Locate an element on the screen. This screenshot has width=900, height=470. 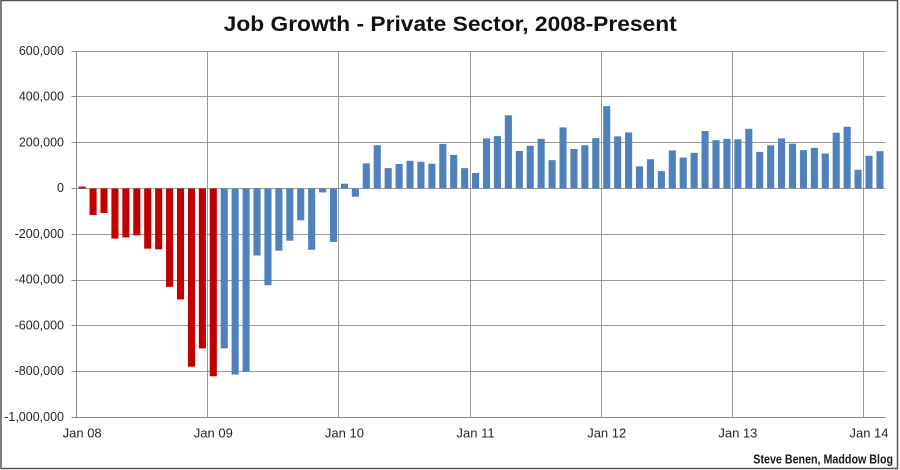
svg-text: Jan 08 is located at coordinates (82, 432).